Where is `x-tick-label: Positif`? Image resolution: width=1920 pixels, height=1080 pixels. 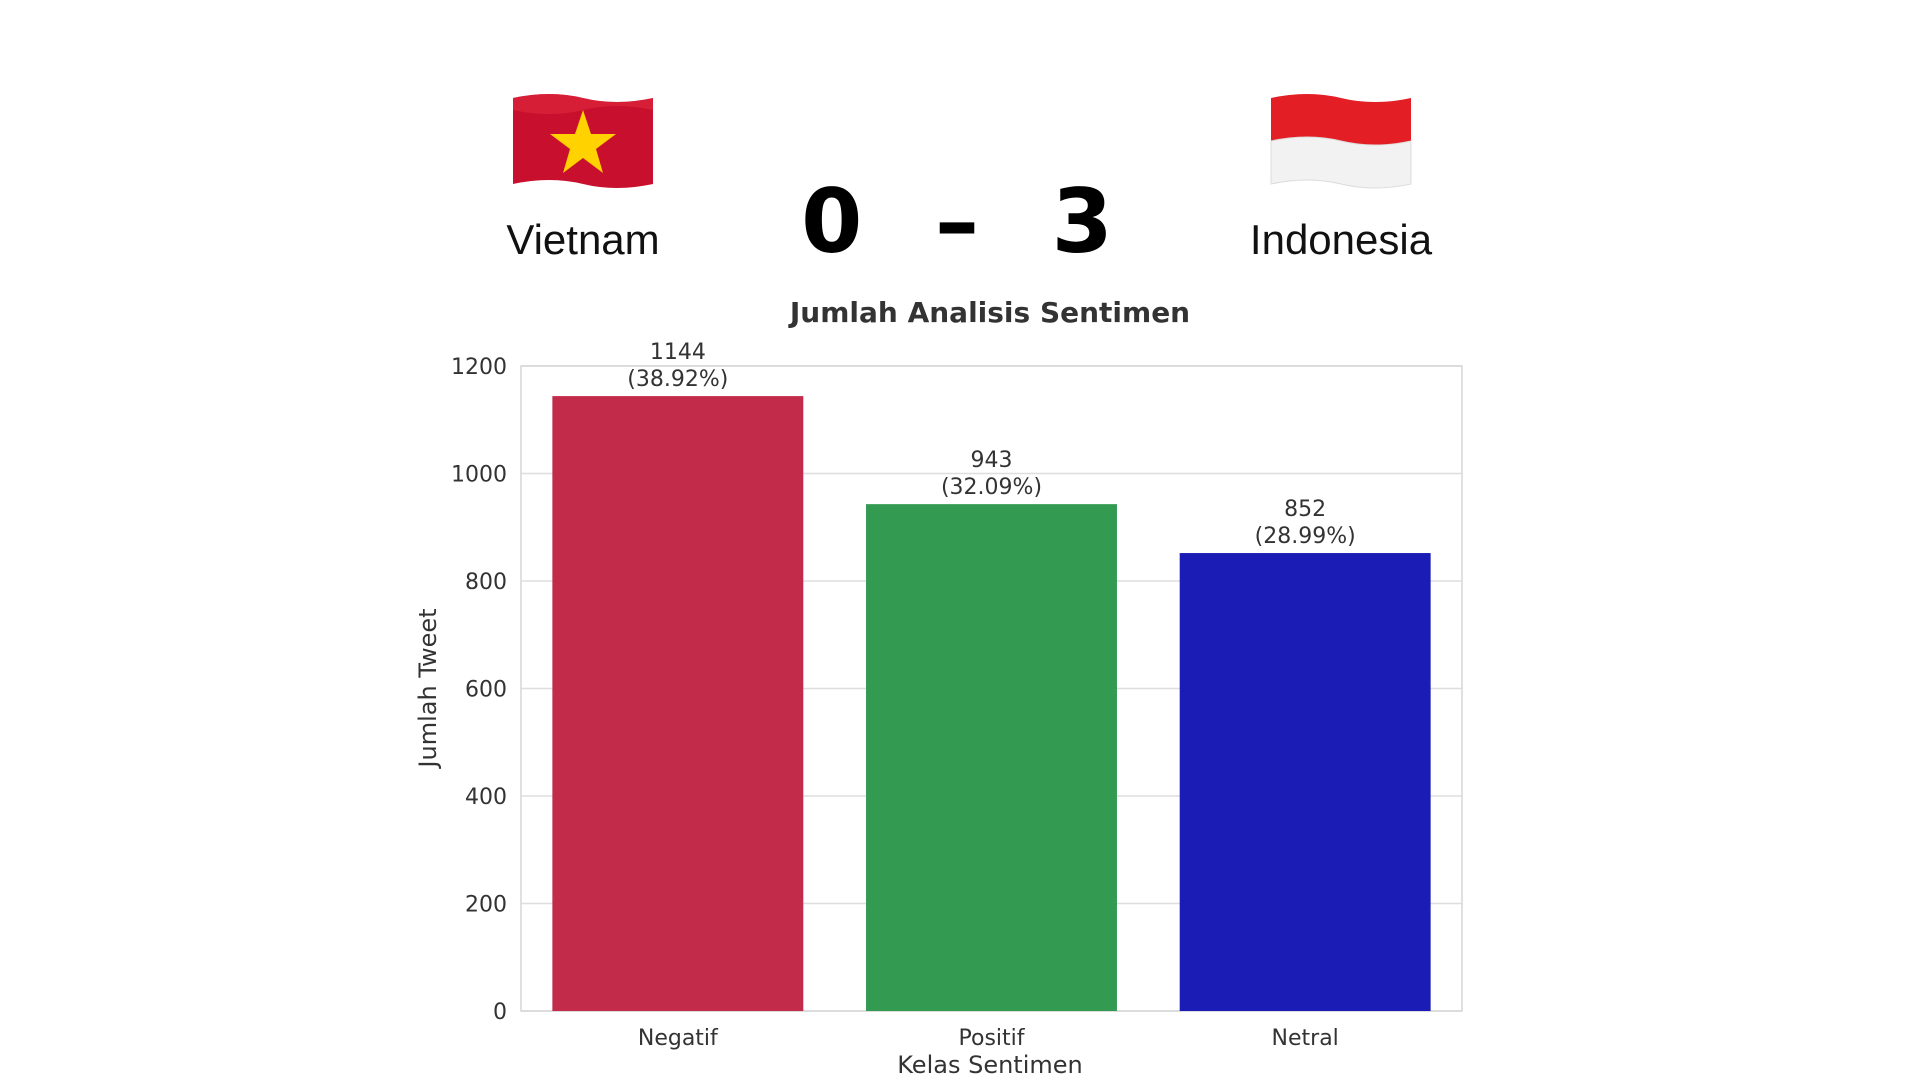 x-tick-label: Positif is located at coordinates (992, 1038).